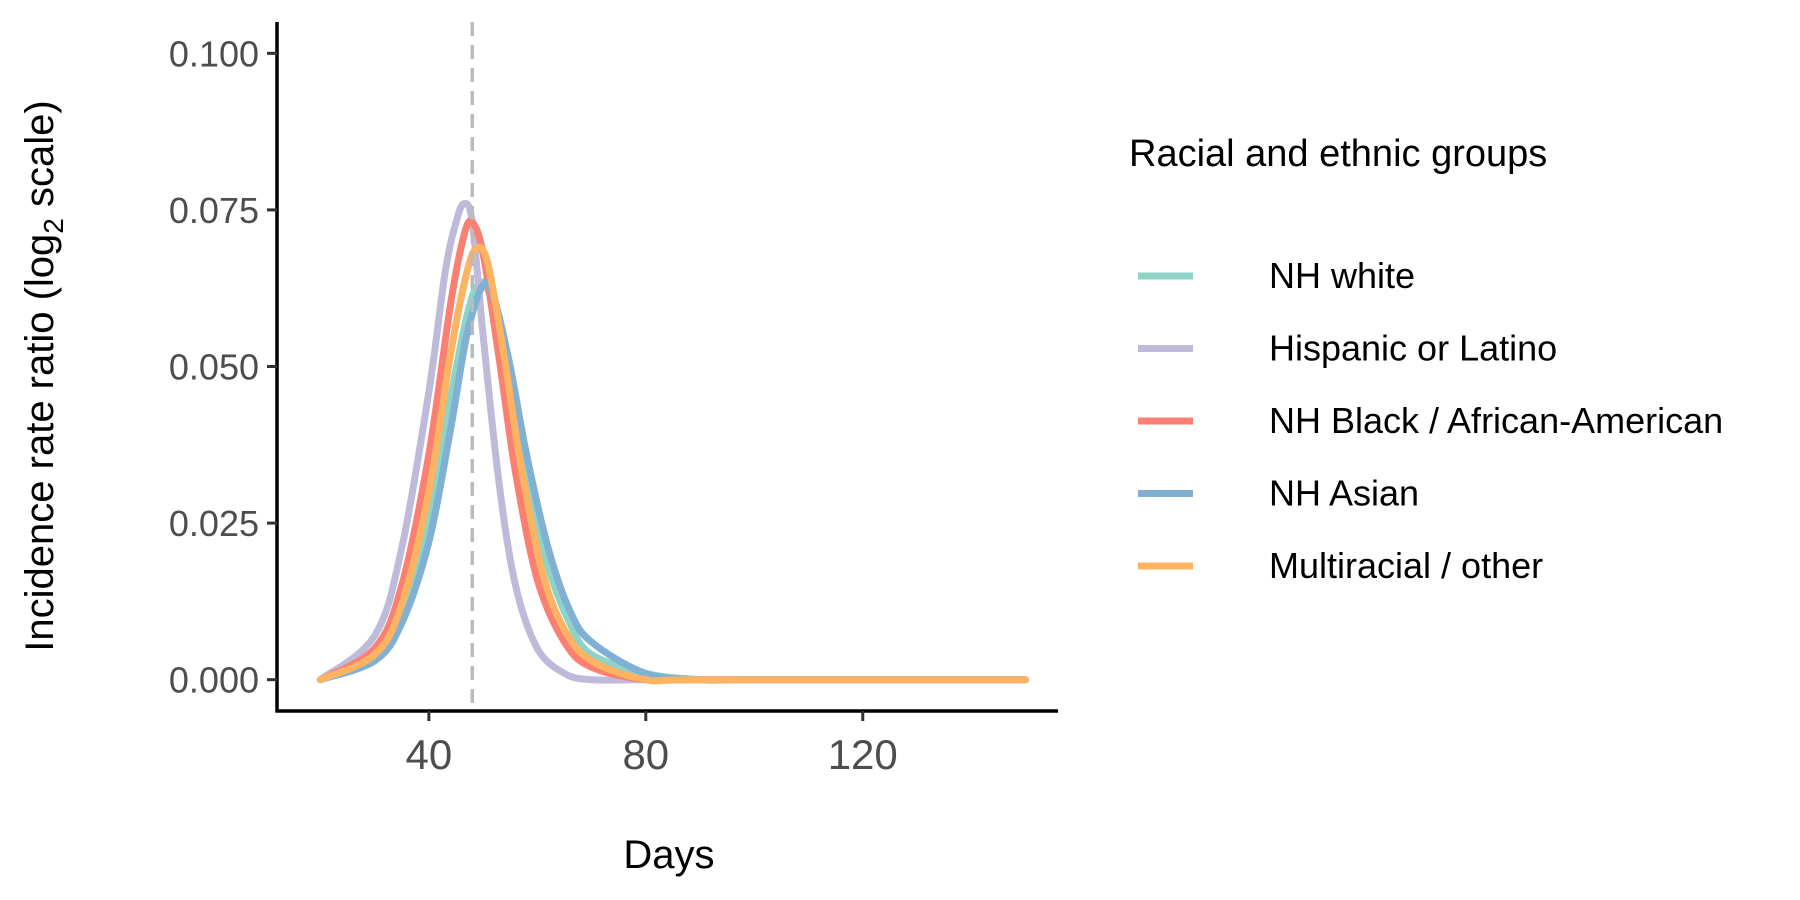 The width and height of the screenshot is (1800, 900). I want to click on y-axis-title-main: Incidence rate ratio (log, so click(40, 443).